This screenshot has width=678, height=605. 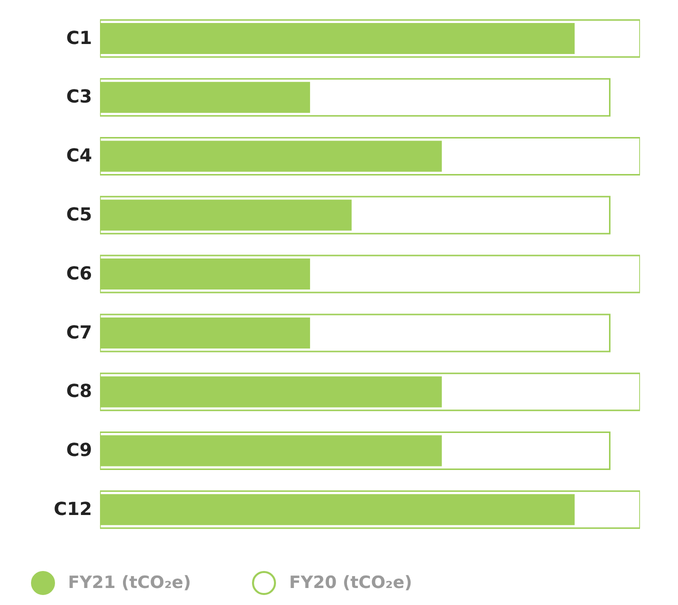 What do you see at coordinates (79, 97) in the screenshot?
I see `y-tick-label: C3` at bounding box center [79, 97].